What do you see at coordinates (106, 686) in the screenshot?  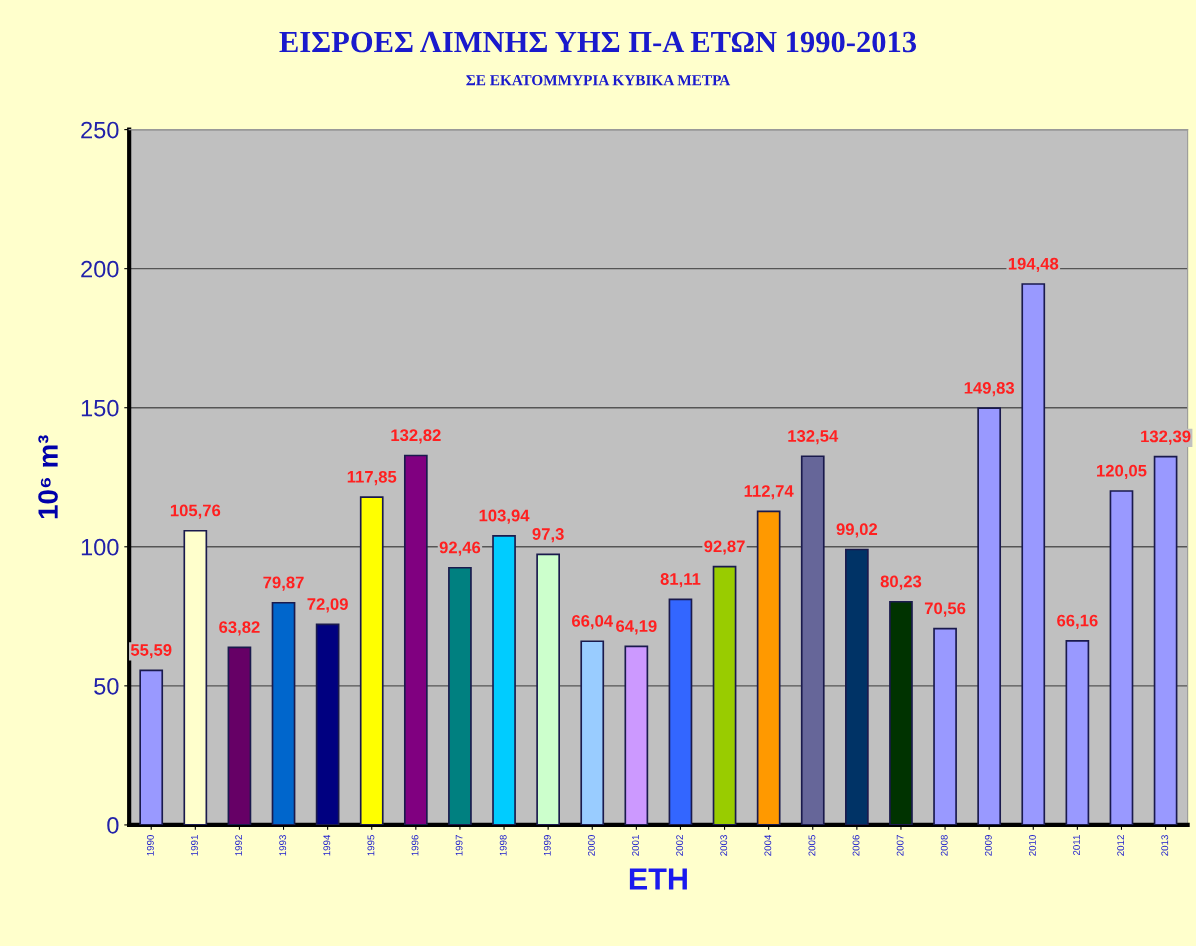 I see `y-tick-label: 50` at bounding box center [106, 686].